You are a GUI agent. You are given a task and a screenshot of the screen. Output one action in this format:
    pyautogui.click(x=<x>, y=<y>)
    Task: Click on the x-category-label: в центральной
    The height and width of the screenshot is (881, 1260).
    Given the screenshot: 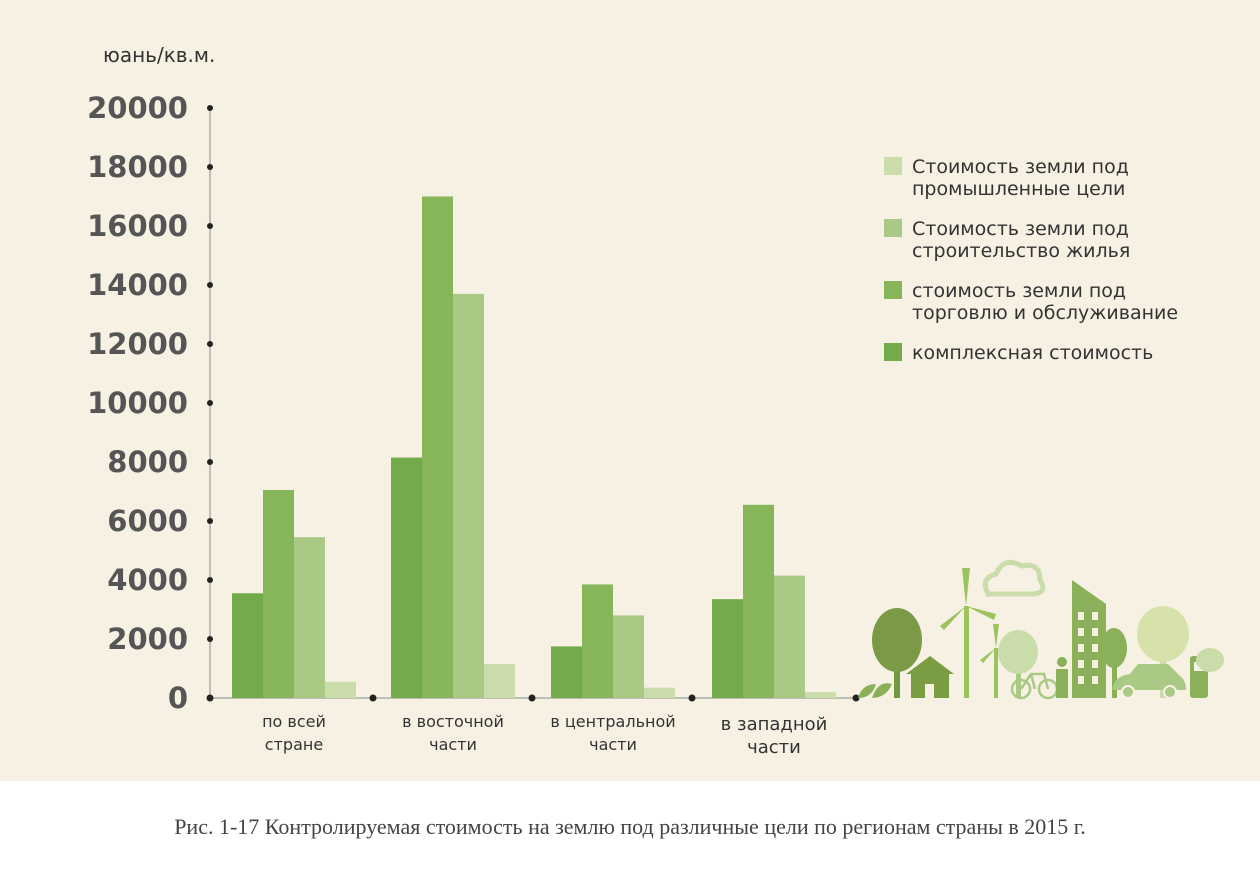 What is the action you would take?
    pyautogui.click(x=612, y=721)
    